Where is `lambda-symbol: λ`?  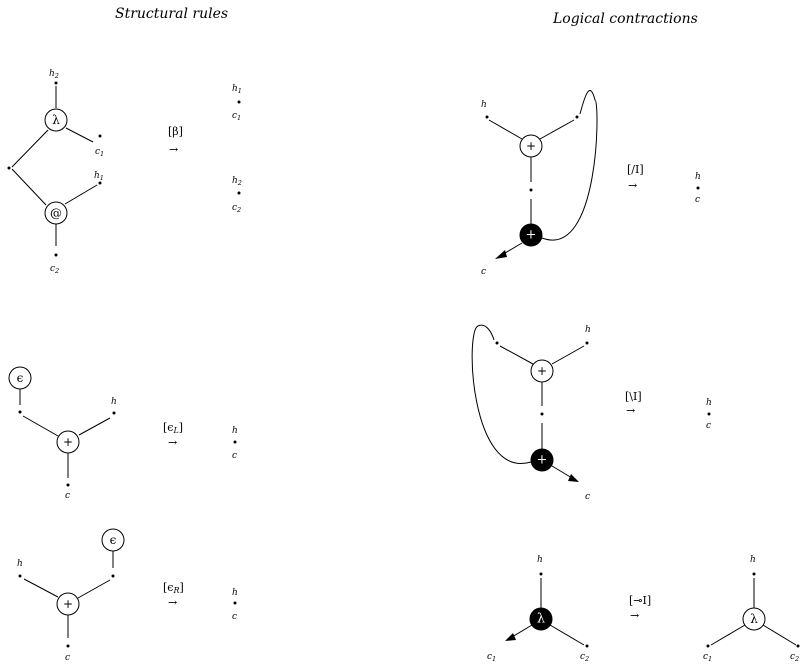
lambda-symbol: λ is located at coordinates (56, 120).